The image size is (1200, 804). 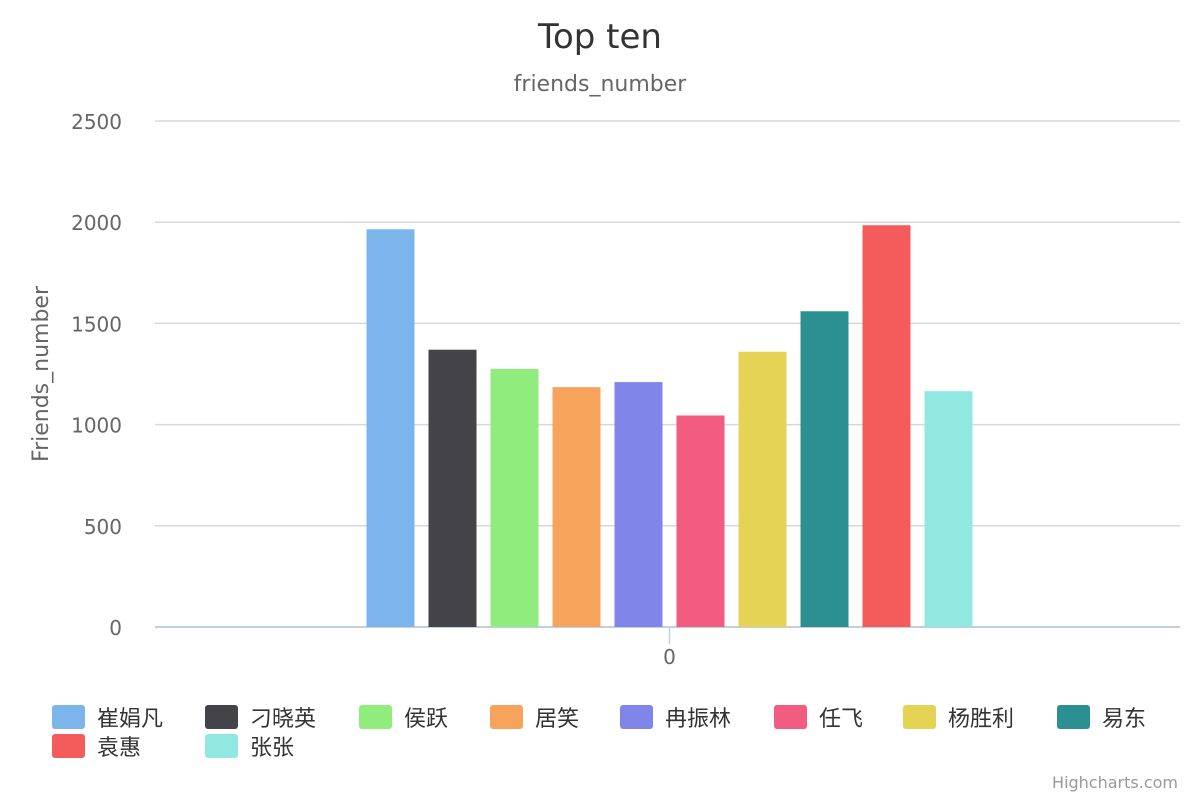 I want to click on legend-label: 杨胜利, so click(x=981, y=719).